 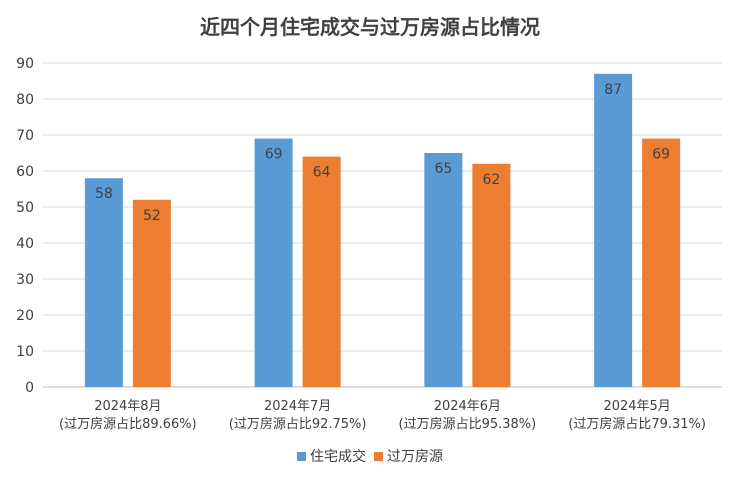 What do you see at coordinates (298, 424) in the screenshot?
I see `x-category-sublabel: (过万房源占比92.75%)` at bounding box center [298, 424].